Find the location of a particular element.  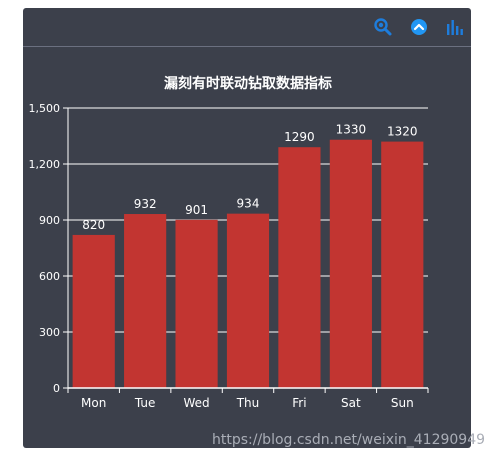

search-icon is located at coordinates (383, 27).